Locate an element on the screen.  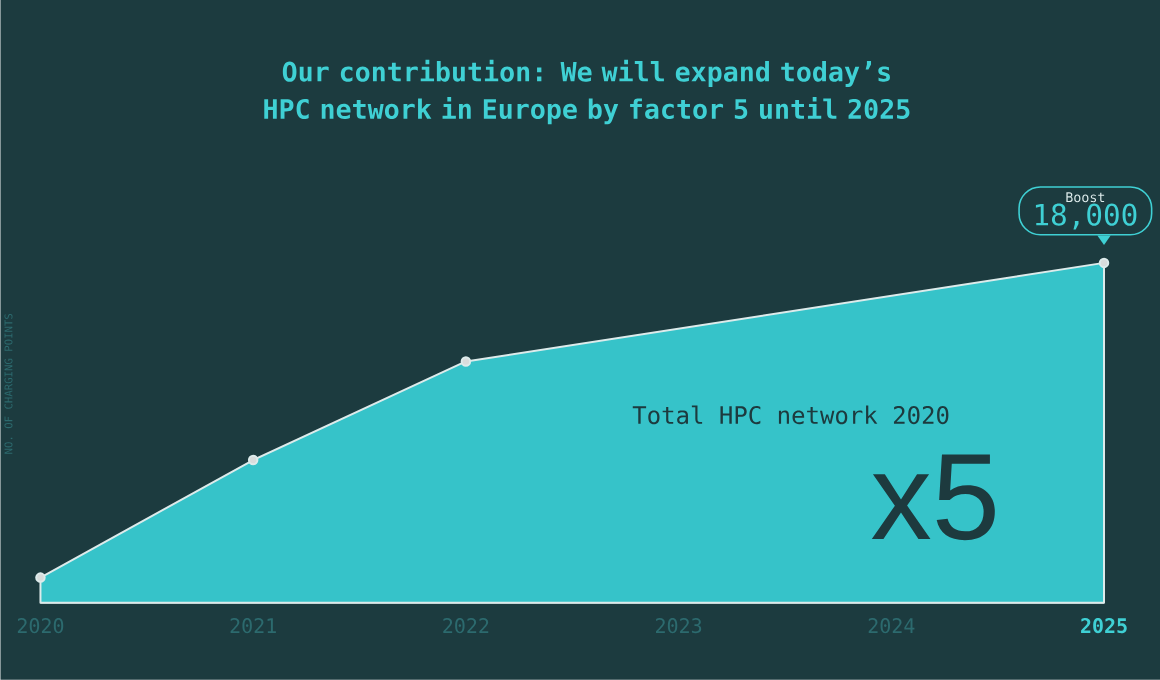
text: 18,000 is located at coordinates (1086, 216).